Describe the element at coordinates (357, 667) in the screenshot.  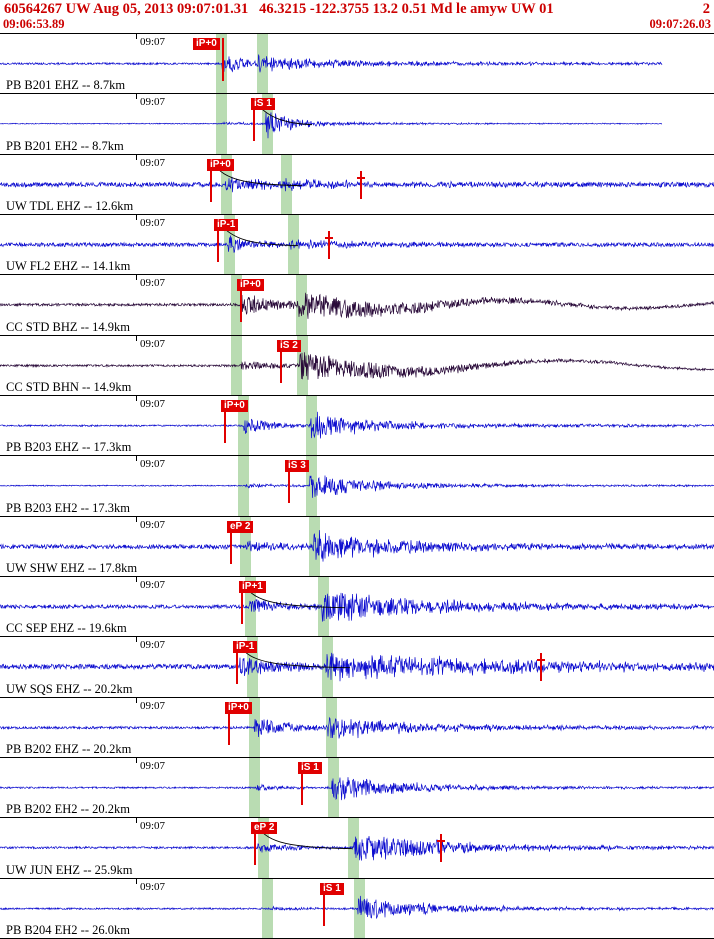
I see `trace-row: 09:07 iP-1 UW SQS EHZ -- 20.2km` at that location.